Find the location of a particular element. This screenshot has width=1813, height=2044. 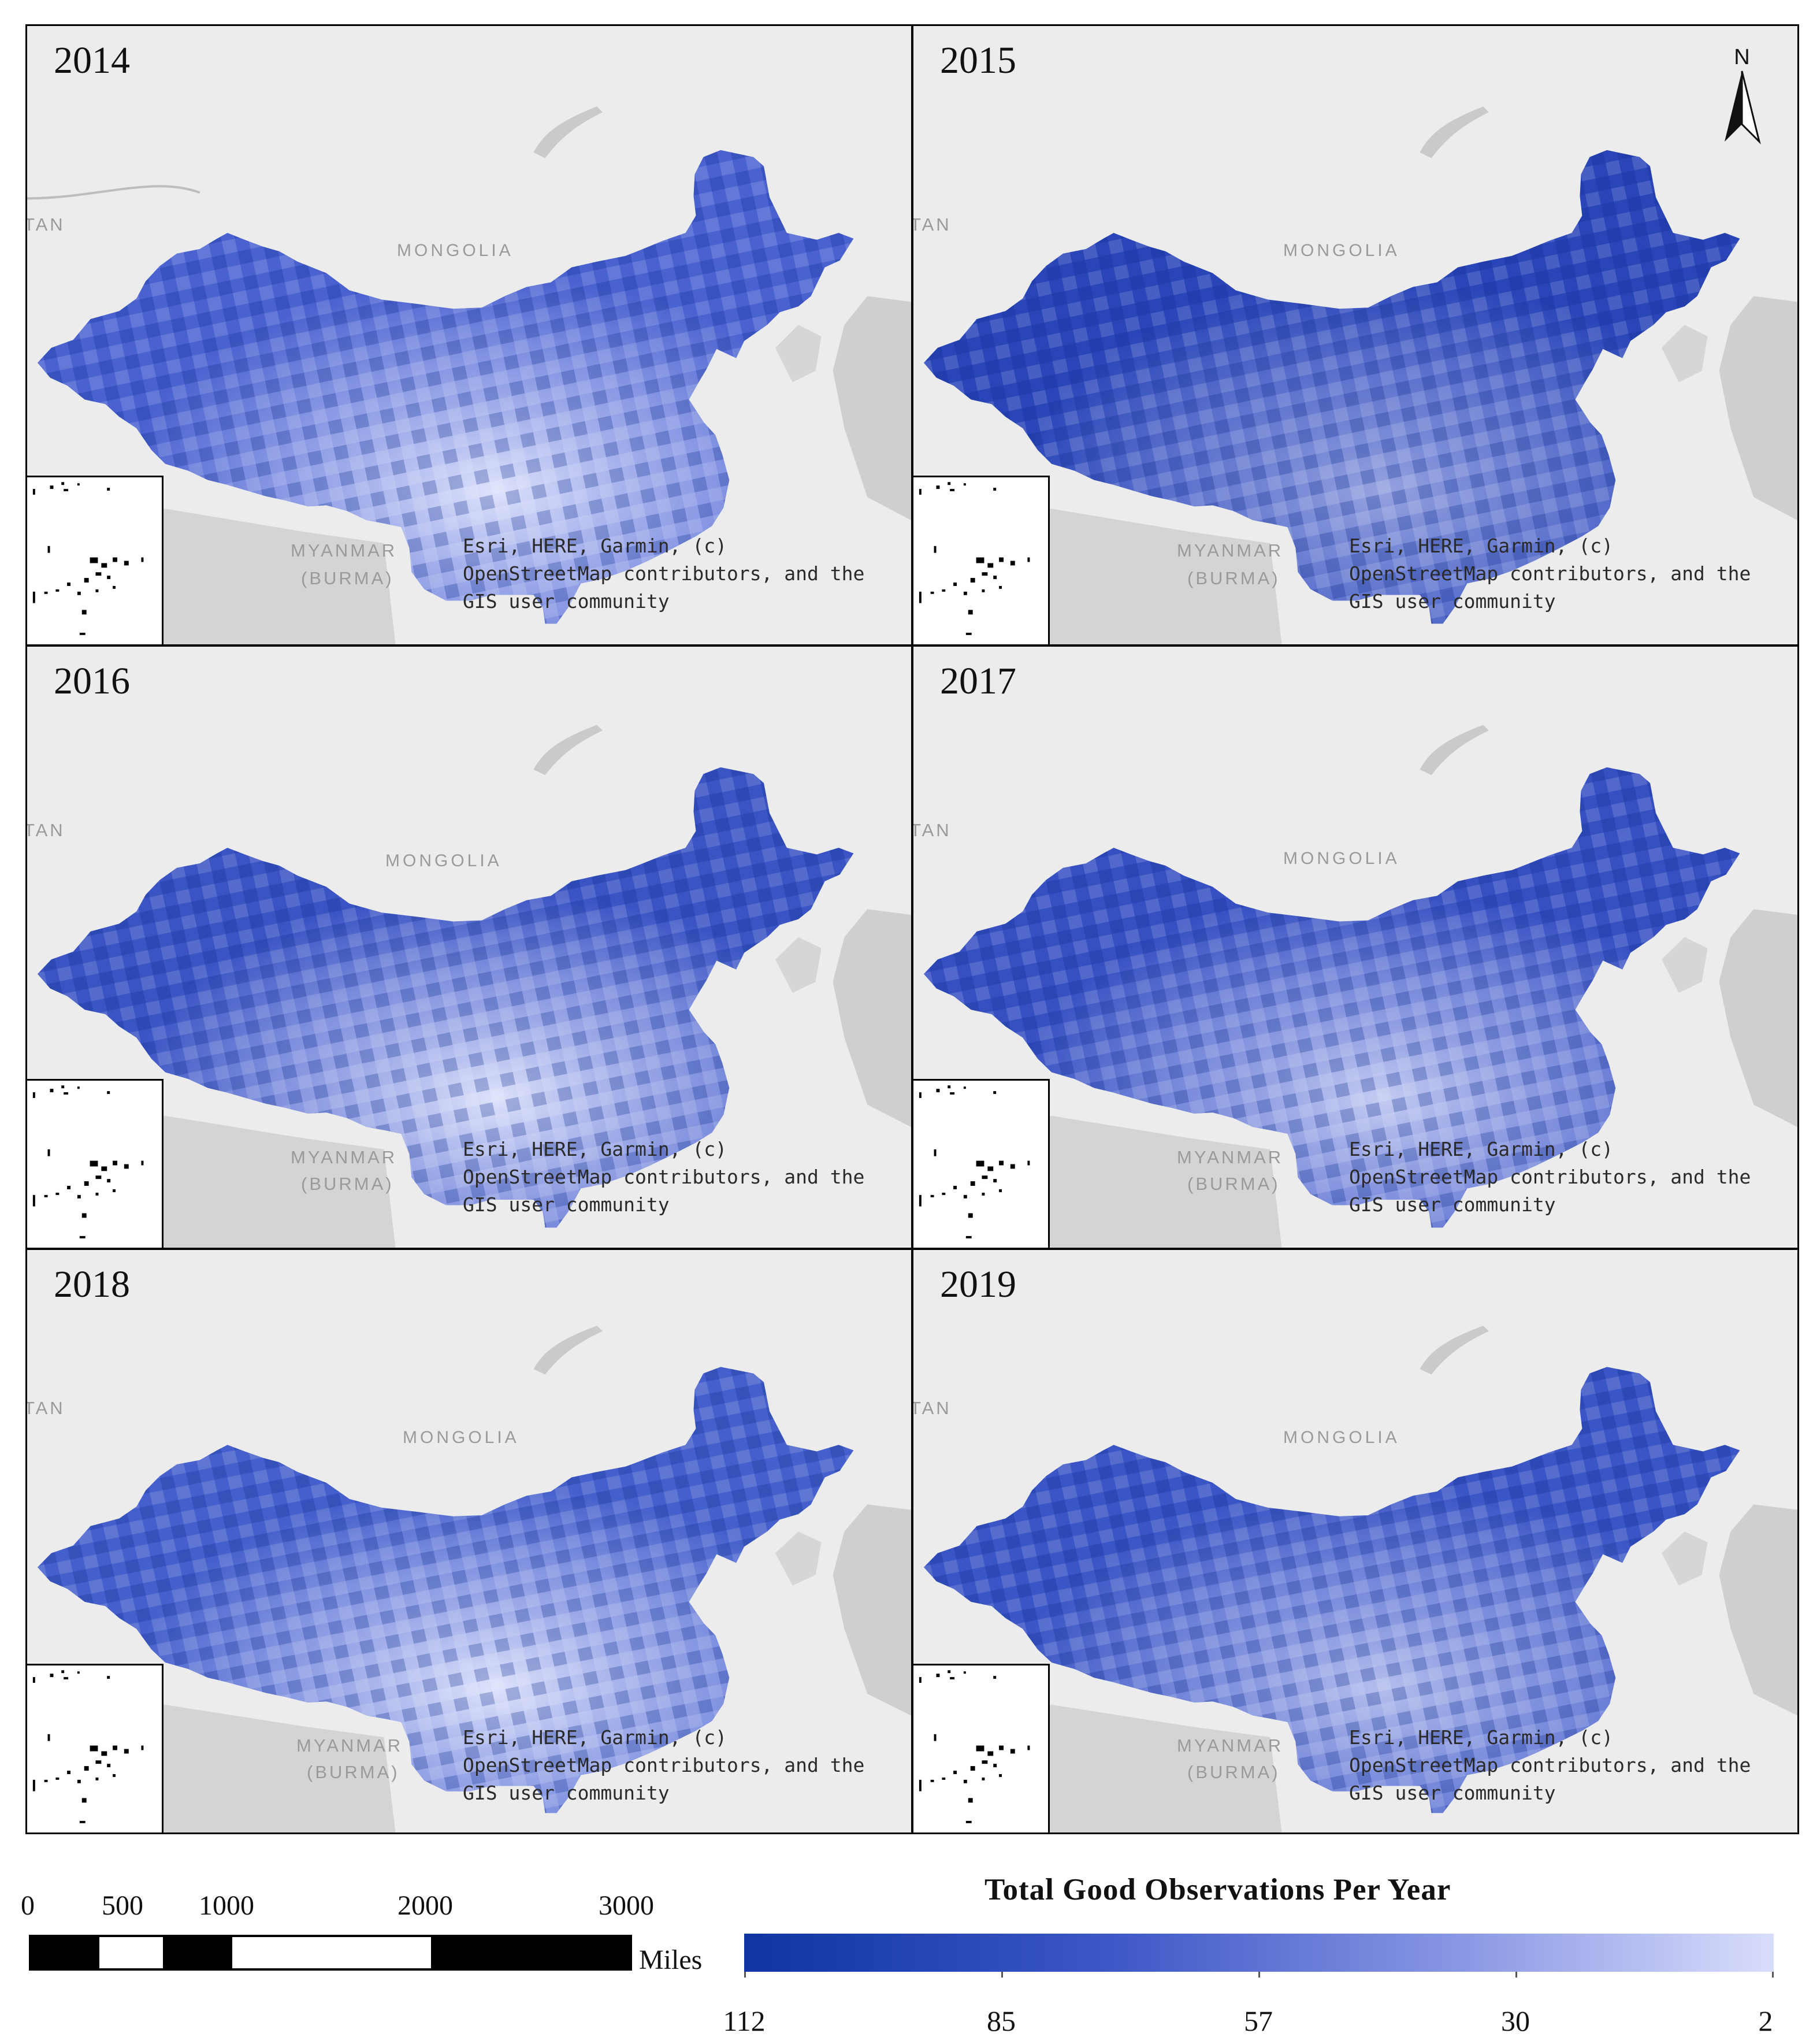

scale-unit: Miles is located at coordinates (671, 1960).